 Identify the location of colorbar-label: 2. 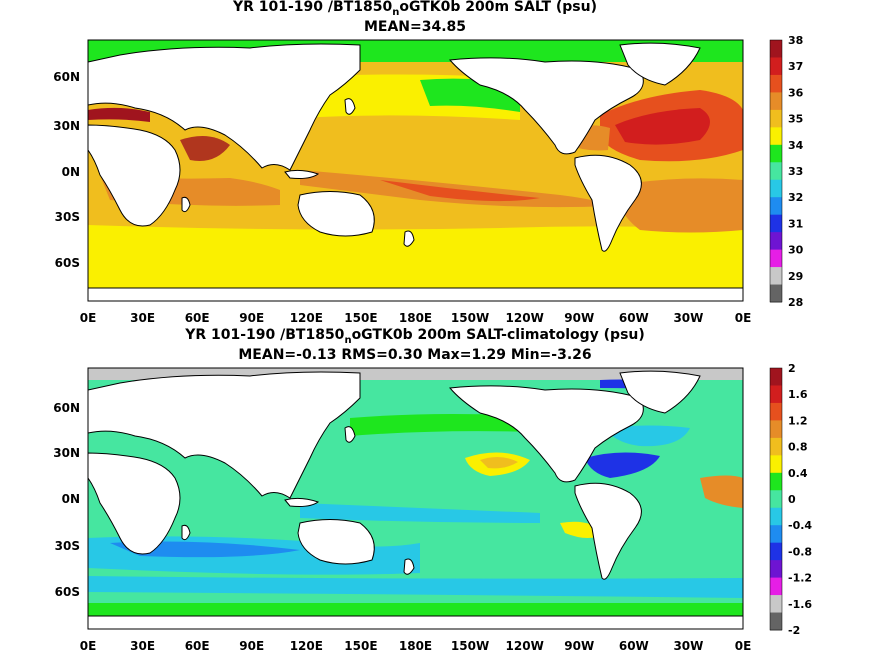
(792, 368).